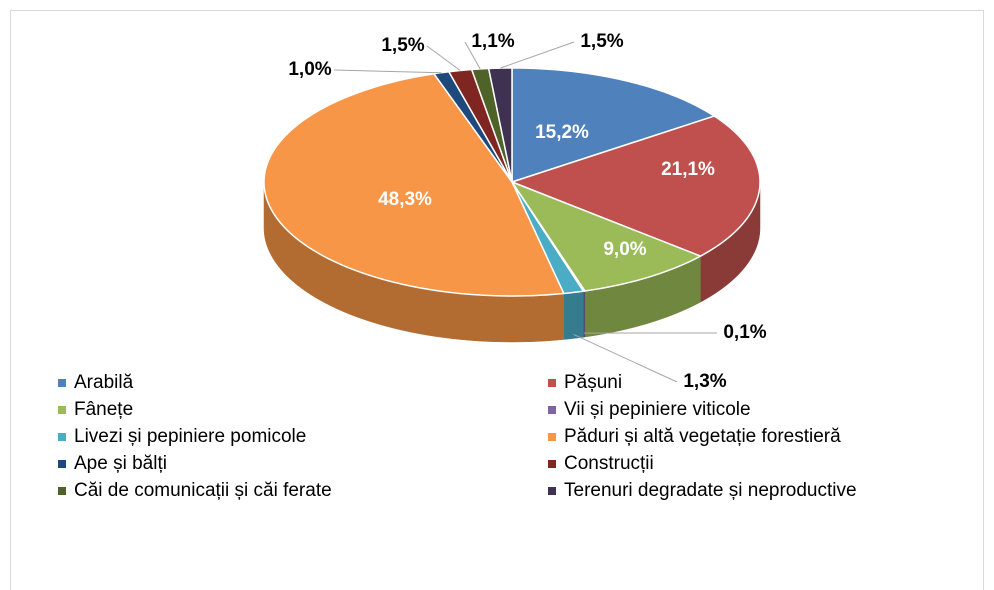 This screenshot has width=994, height=590. I want to click on data-label: 1,3%, so click(704, 381).